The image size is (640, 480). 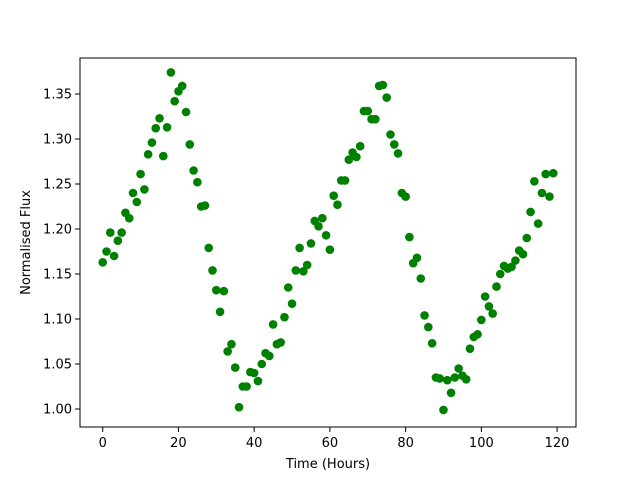 I want to click on y-tick-label: 1.00, so click(x=57, y=410).